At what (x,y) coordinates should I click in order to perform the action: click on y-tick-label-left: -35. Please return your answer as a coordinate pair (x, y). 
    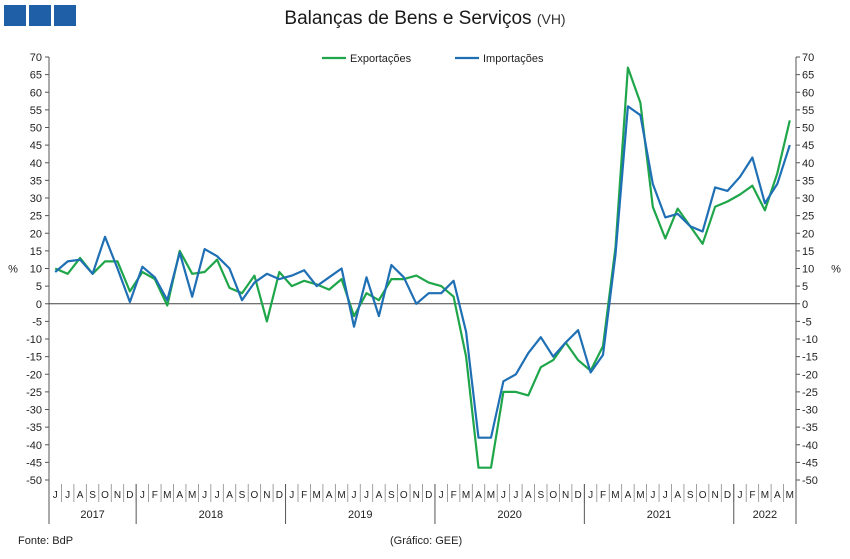
    Looking at the image, I should click on (34, 428).